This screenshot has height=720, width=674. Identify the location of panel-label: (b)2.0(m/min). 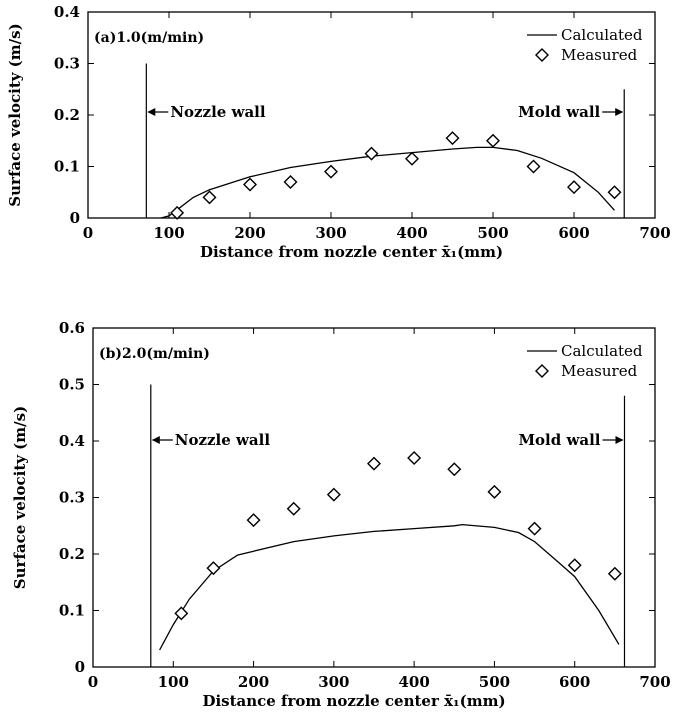
(154, 354).